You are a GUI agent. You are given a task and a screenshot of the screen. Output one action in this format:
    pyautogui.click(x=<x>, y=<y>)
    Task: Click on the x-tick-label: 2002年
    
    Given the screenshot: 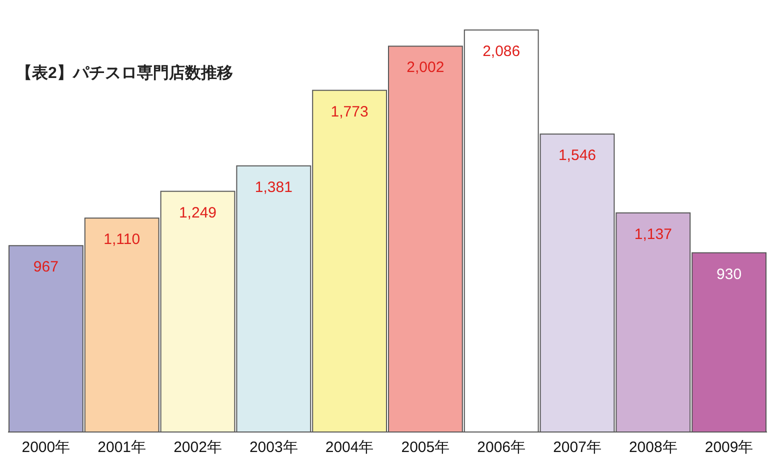 What is the action you would take?
    pyautogui.click(x=198, y=447)
    